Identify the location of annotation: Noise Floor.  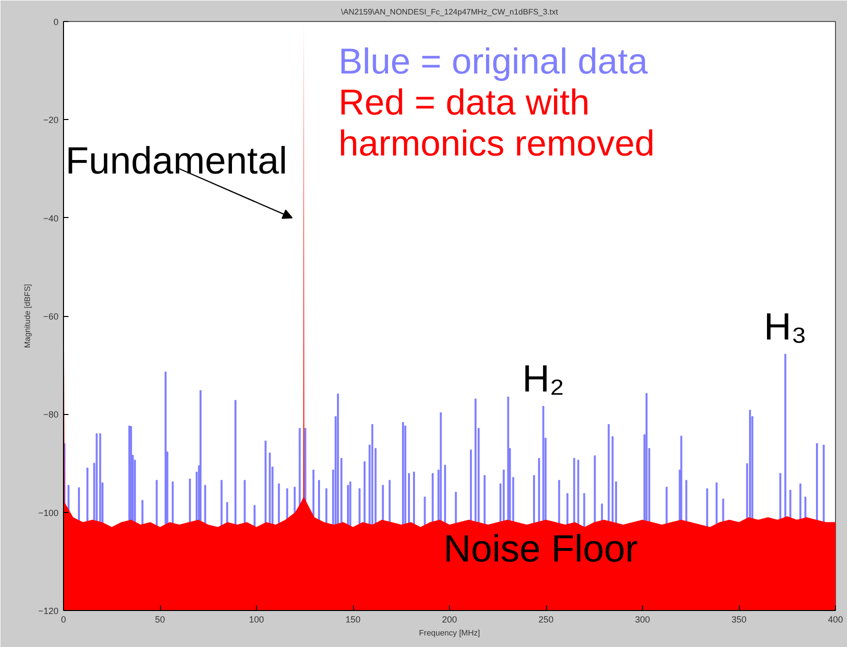
(541, 549).